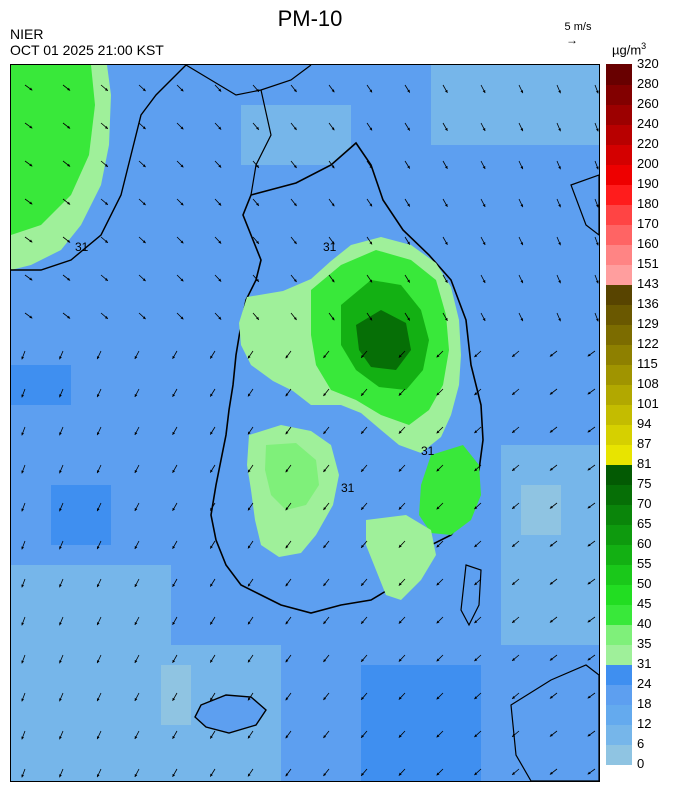 This screenshot has width=673, height=795. What do you see at coordinates (53, 150) in the screenshot?
I see `northwest-green-core` at bounding box center [53, 150].